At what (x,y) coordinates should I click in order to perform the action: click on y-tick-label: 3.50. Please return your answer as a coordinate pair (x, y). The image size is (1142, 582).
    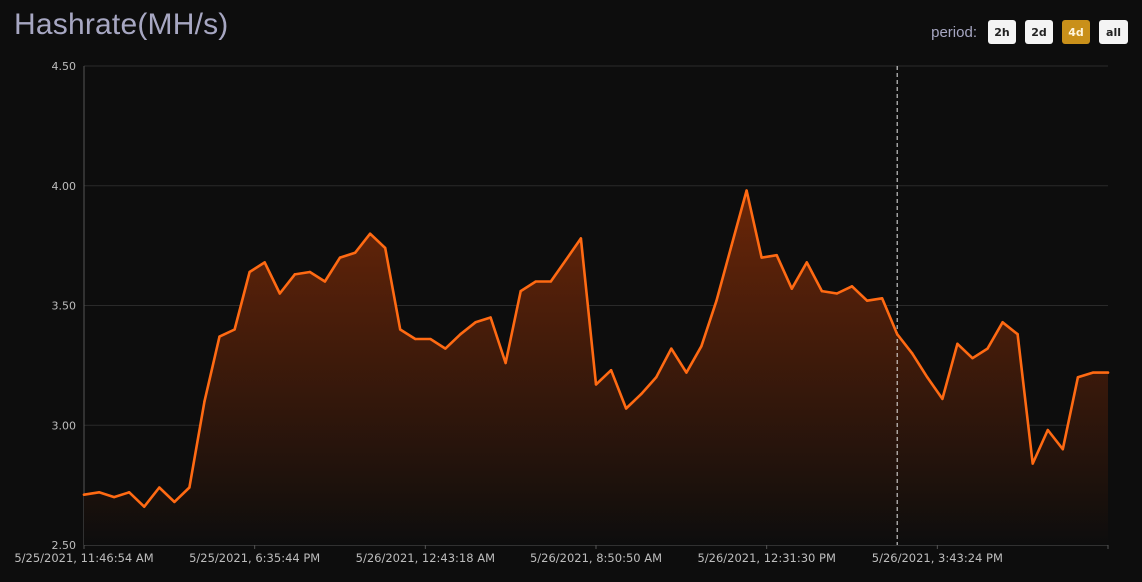
    Looking at the image, I should click on (64, 306).